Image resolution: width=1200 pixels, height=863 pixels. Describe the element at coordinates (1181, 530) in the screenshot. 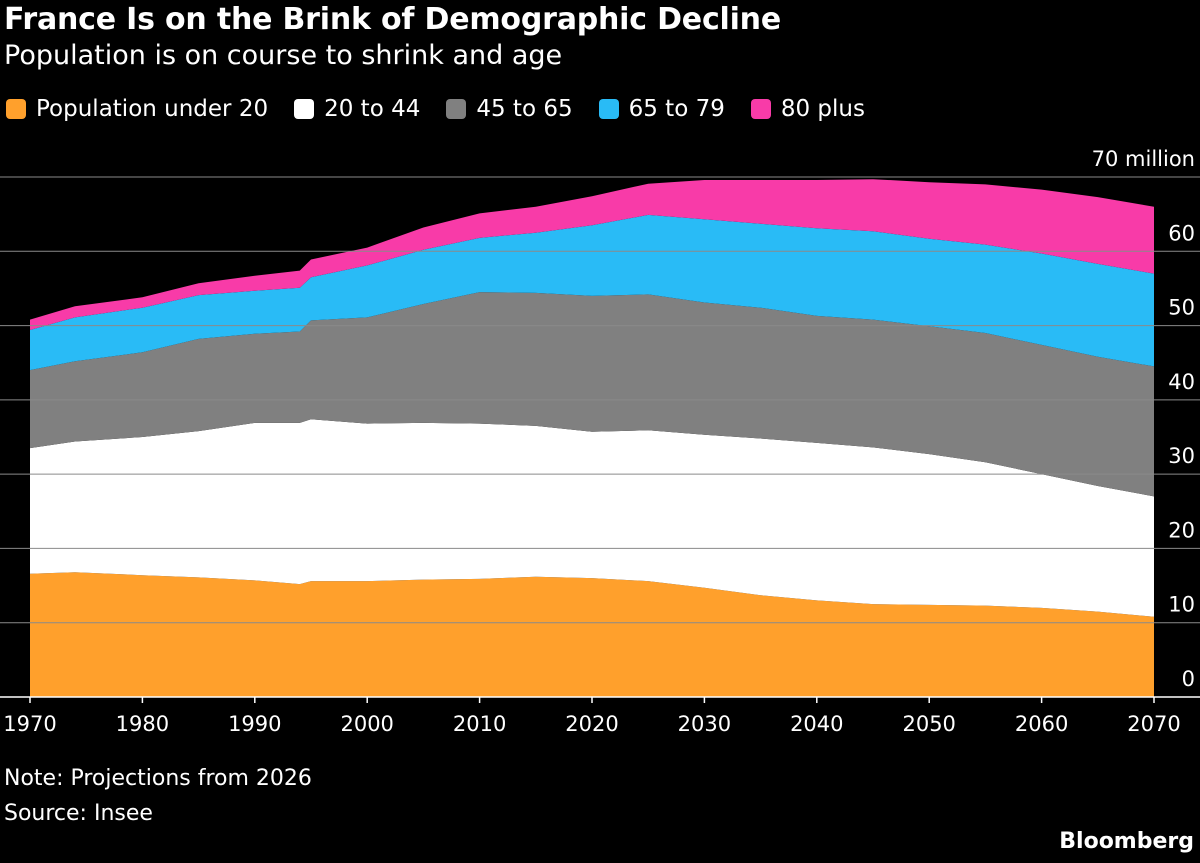

I see `y-tick-label-20: 20` at that location.